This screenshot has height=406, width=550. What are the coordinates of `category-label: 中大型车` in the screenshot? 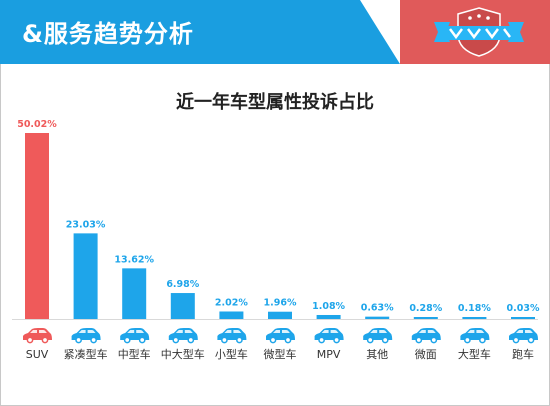 It's located at (183, 354).